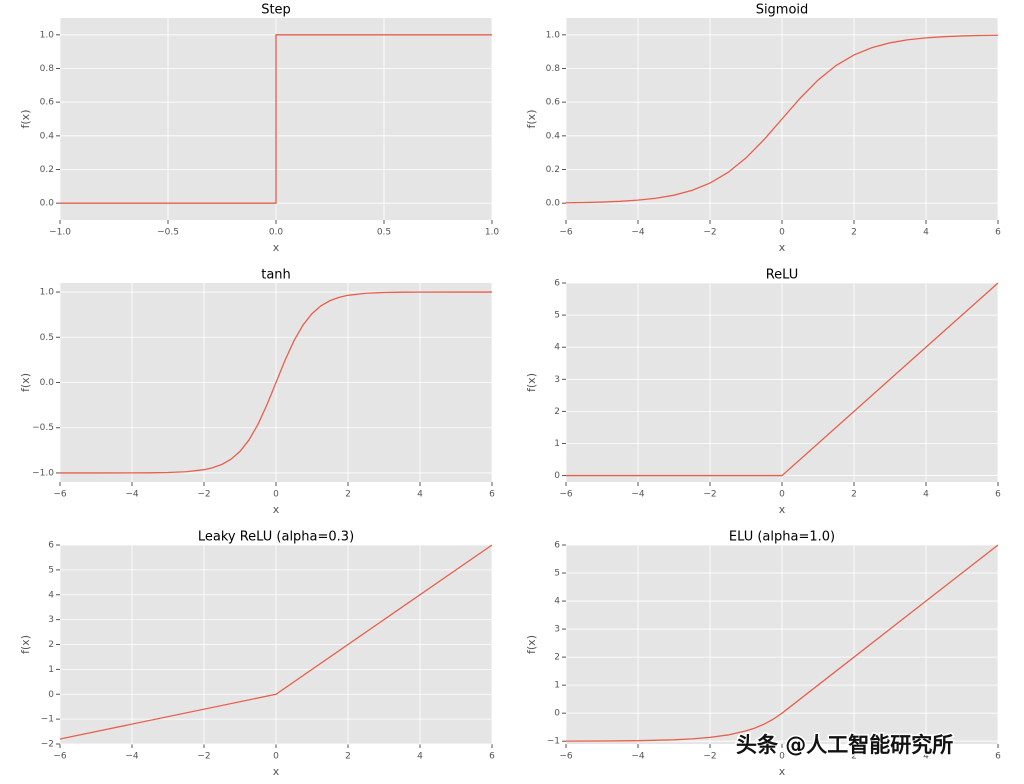  What do you see at coordinates (492, 233) in the screenshot?
I see `x-tick-label: 1.0` at bounding box center [492, 233].